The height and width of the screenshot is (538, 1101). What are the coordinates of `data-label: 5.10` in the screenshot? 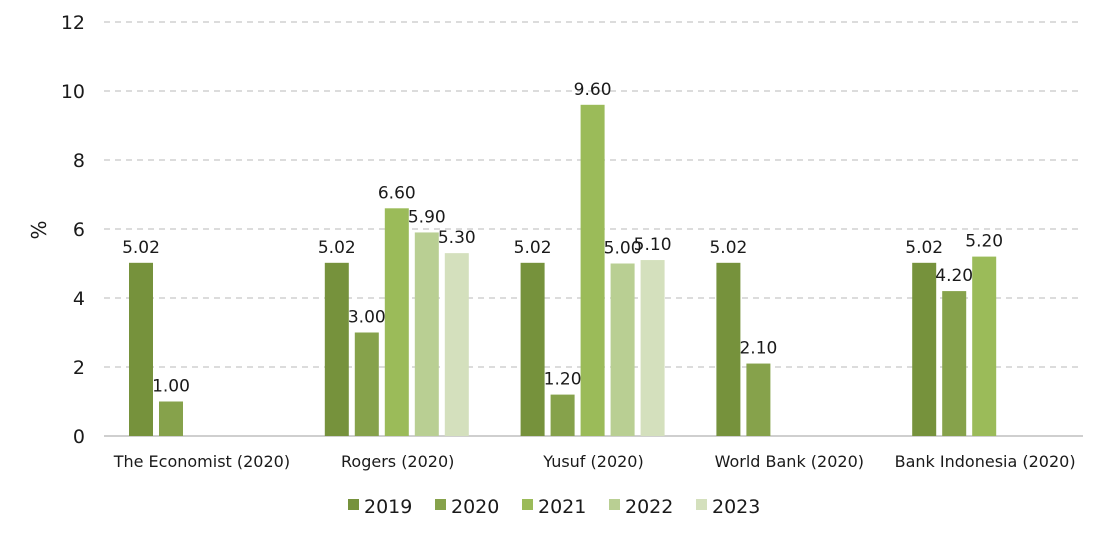 It's located at (653, 245).